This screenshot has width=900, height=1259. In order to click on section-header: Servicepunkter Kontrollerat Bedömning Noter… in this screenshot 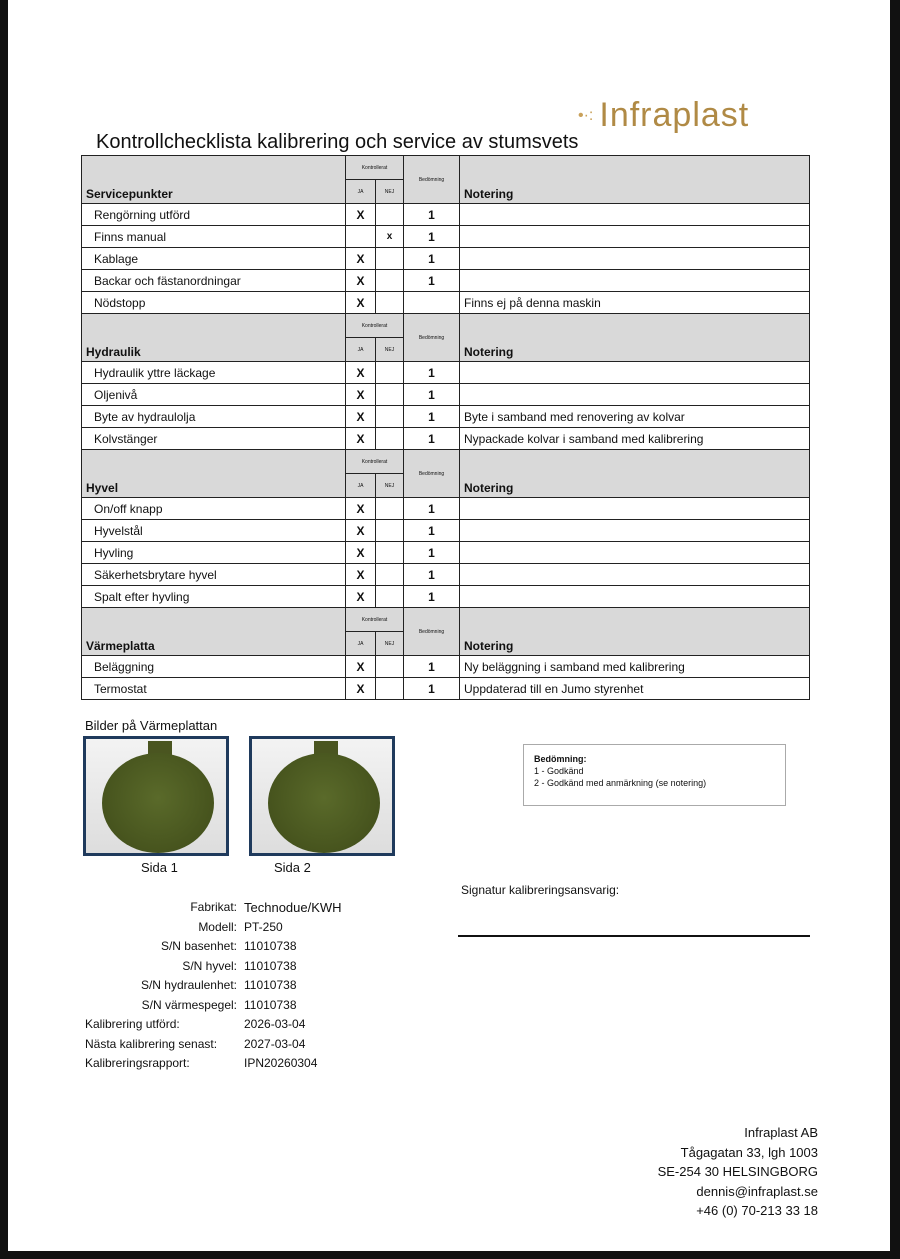, I will do `click(445, 179)`.